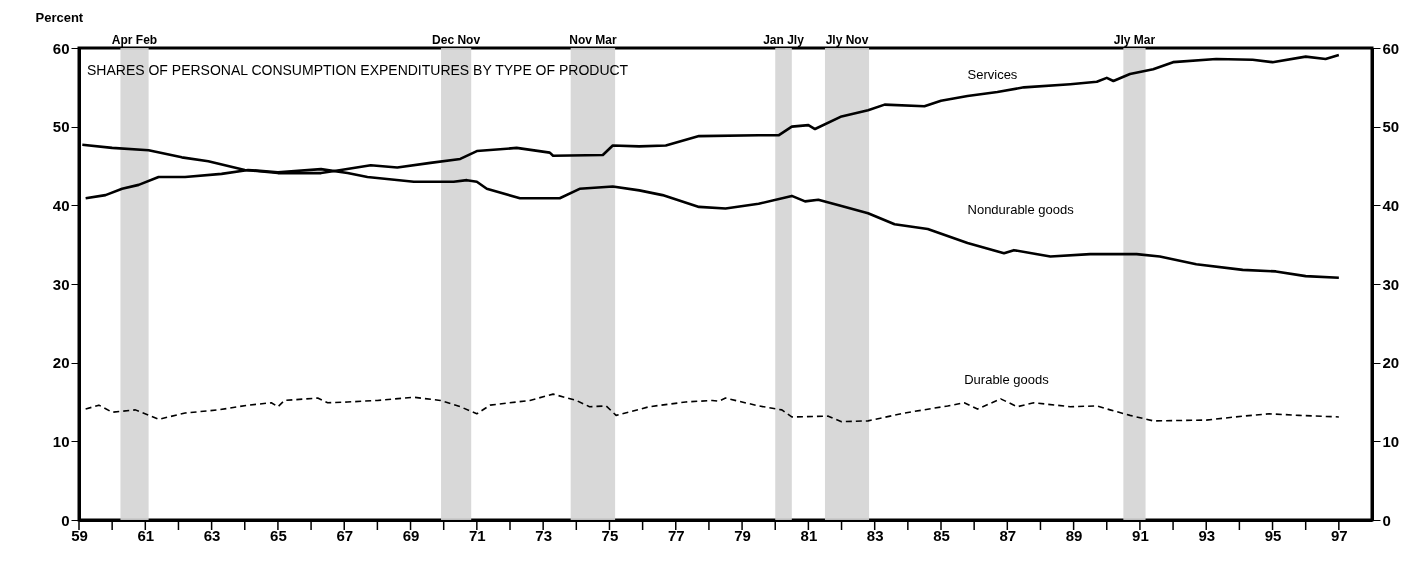 This screenshot has width=1418, height=561. Describe the element at coordinates (1140, 535) in the screenshot. I see `x-tick-label: 91` at that location.